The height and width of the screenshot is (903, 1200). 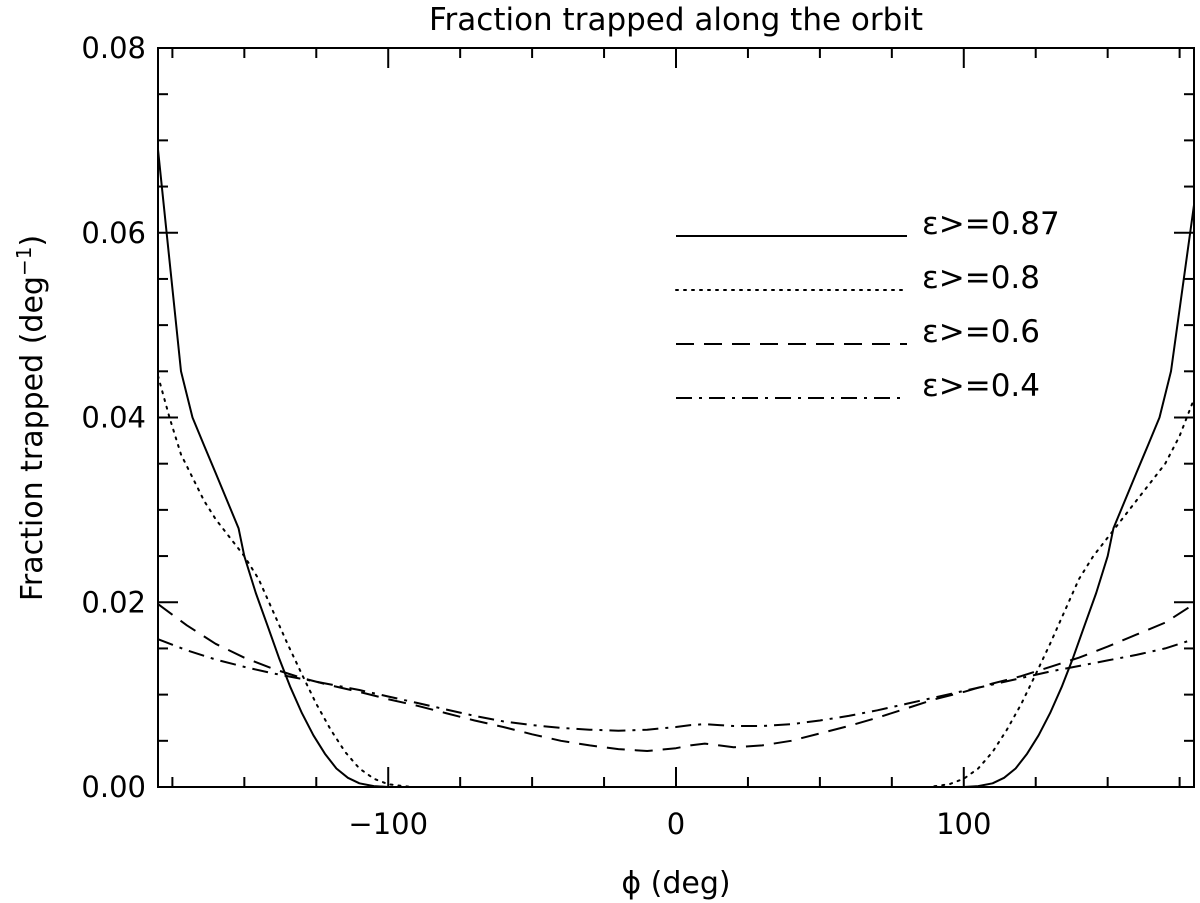 What do you see at coordinates (867, 305) in the screenshot?
I see `legend: ε>=0.87 ε>=0.8 ε>=0.6 ε>=0.4` at bounding box center [867, 305].